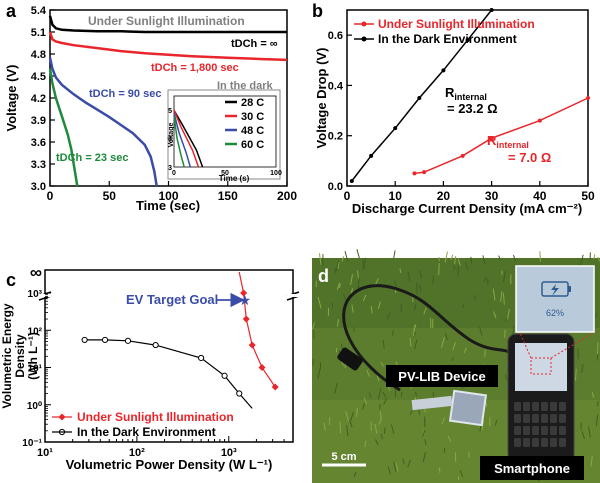  Describe the element at coordinates (323, 276) in the screenshot. I see `panel-d-label: d` at that location.